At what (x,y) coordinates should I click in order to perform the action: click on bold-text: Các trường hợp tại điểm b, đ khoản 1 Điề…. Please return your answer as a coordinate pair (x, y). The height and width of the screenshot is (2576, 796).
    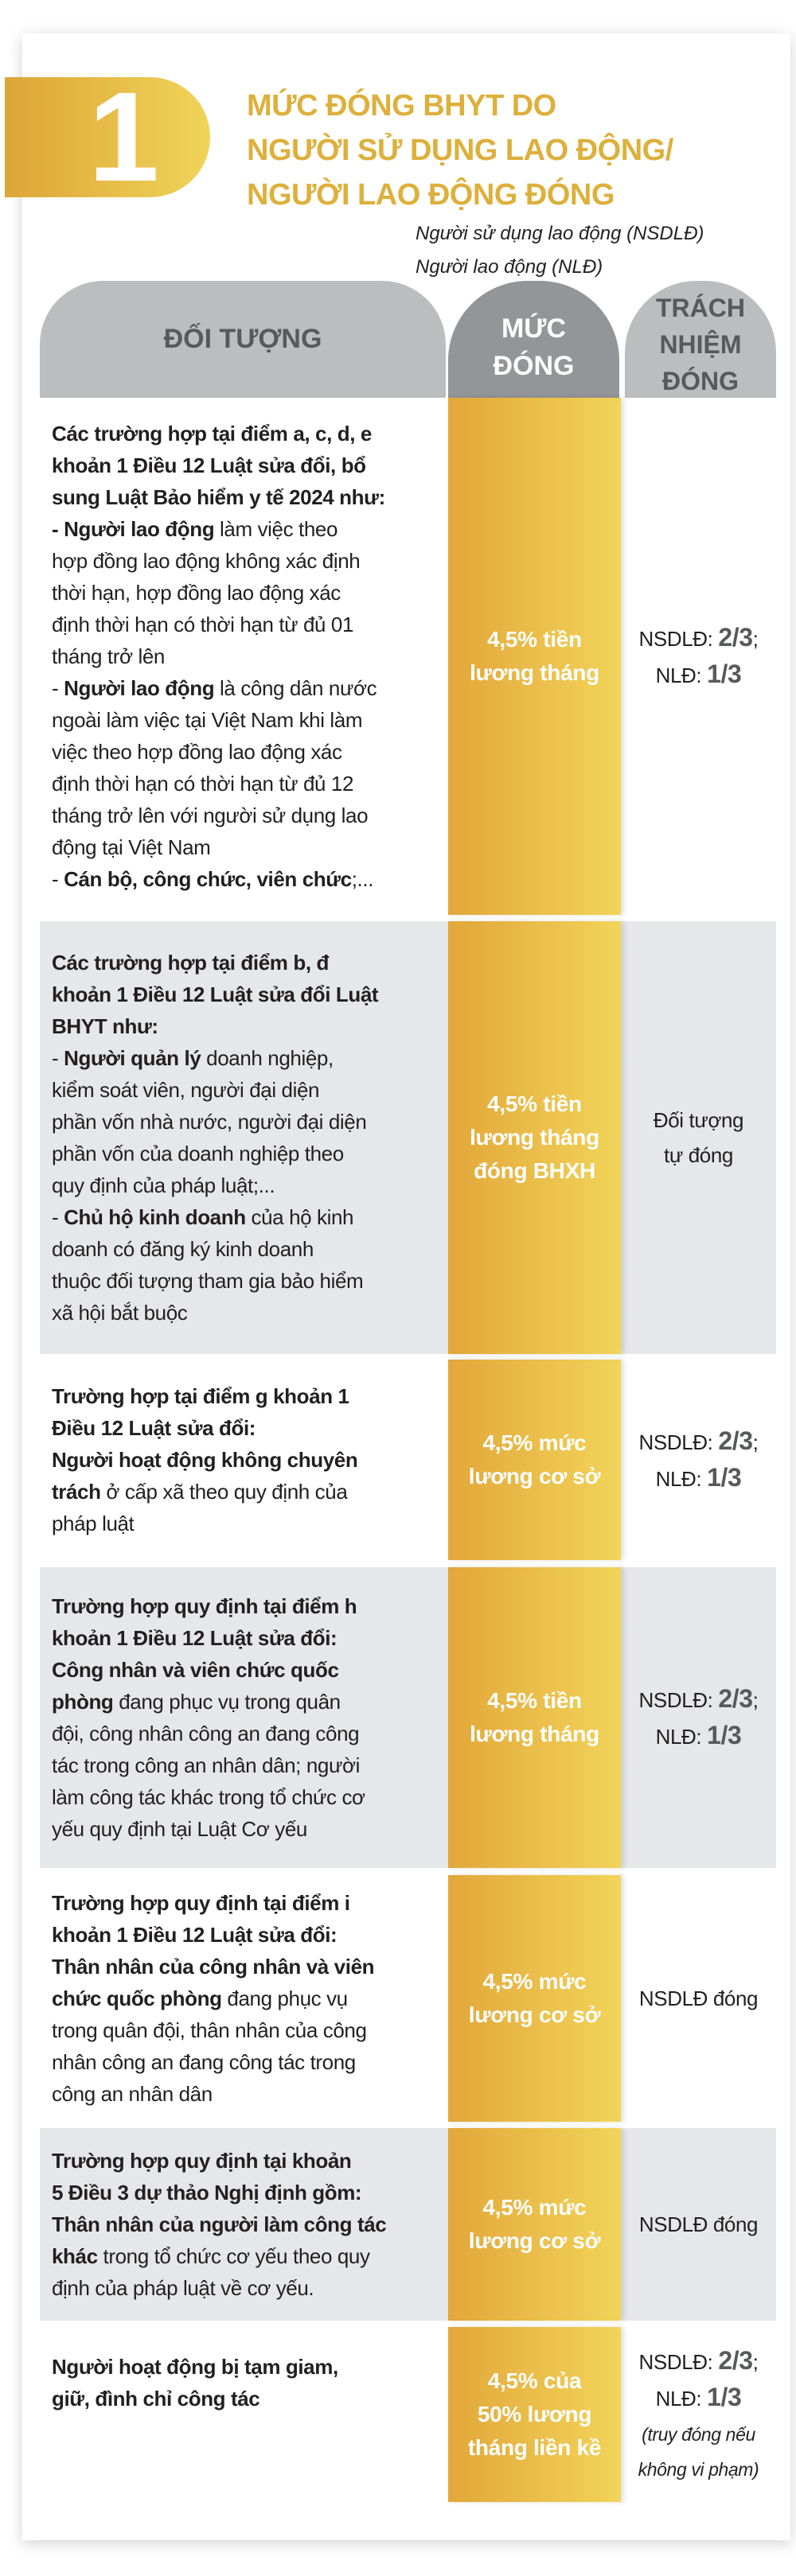
    Looking at the image, I should click on (215, 995).